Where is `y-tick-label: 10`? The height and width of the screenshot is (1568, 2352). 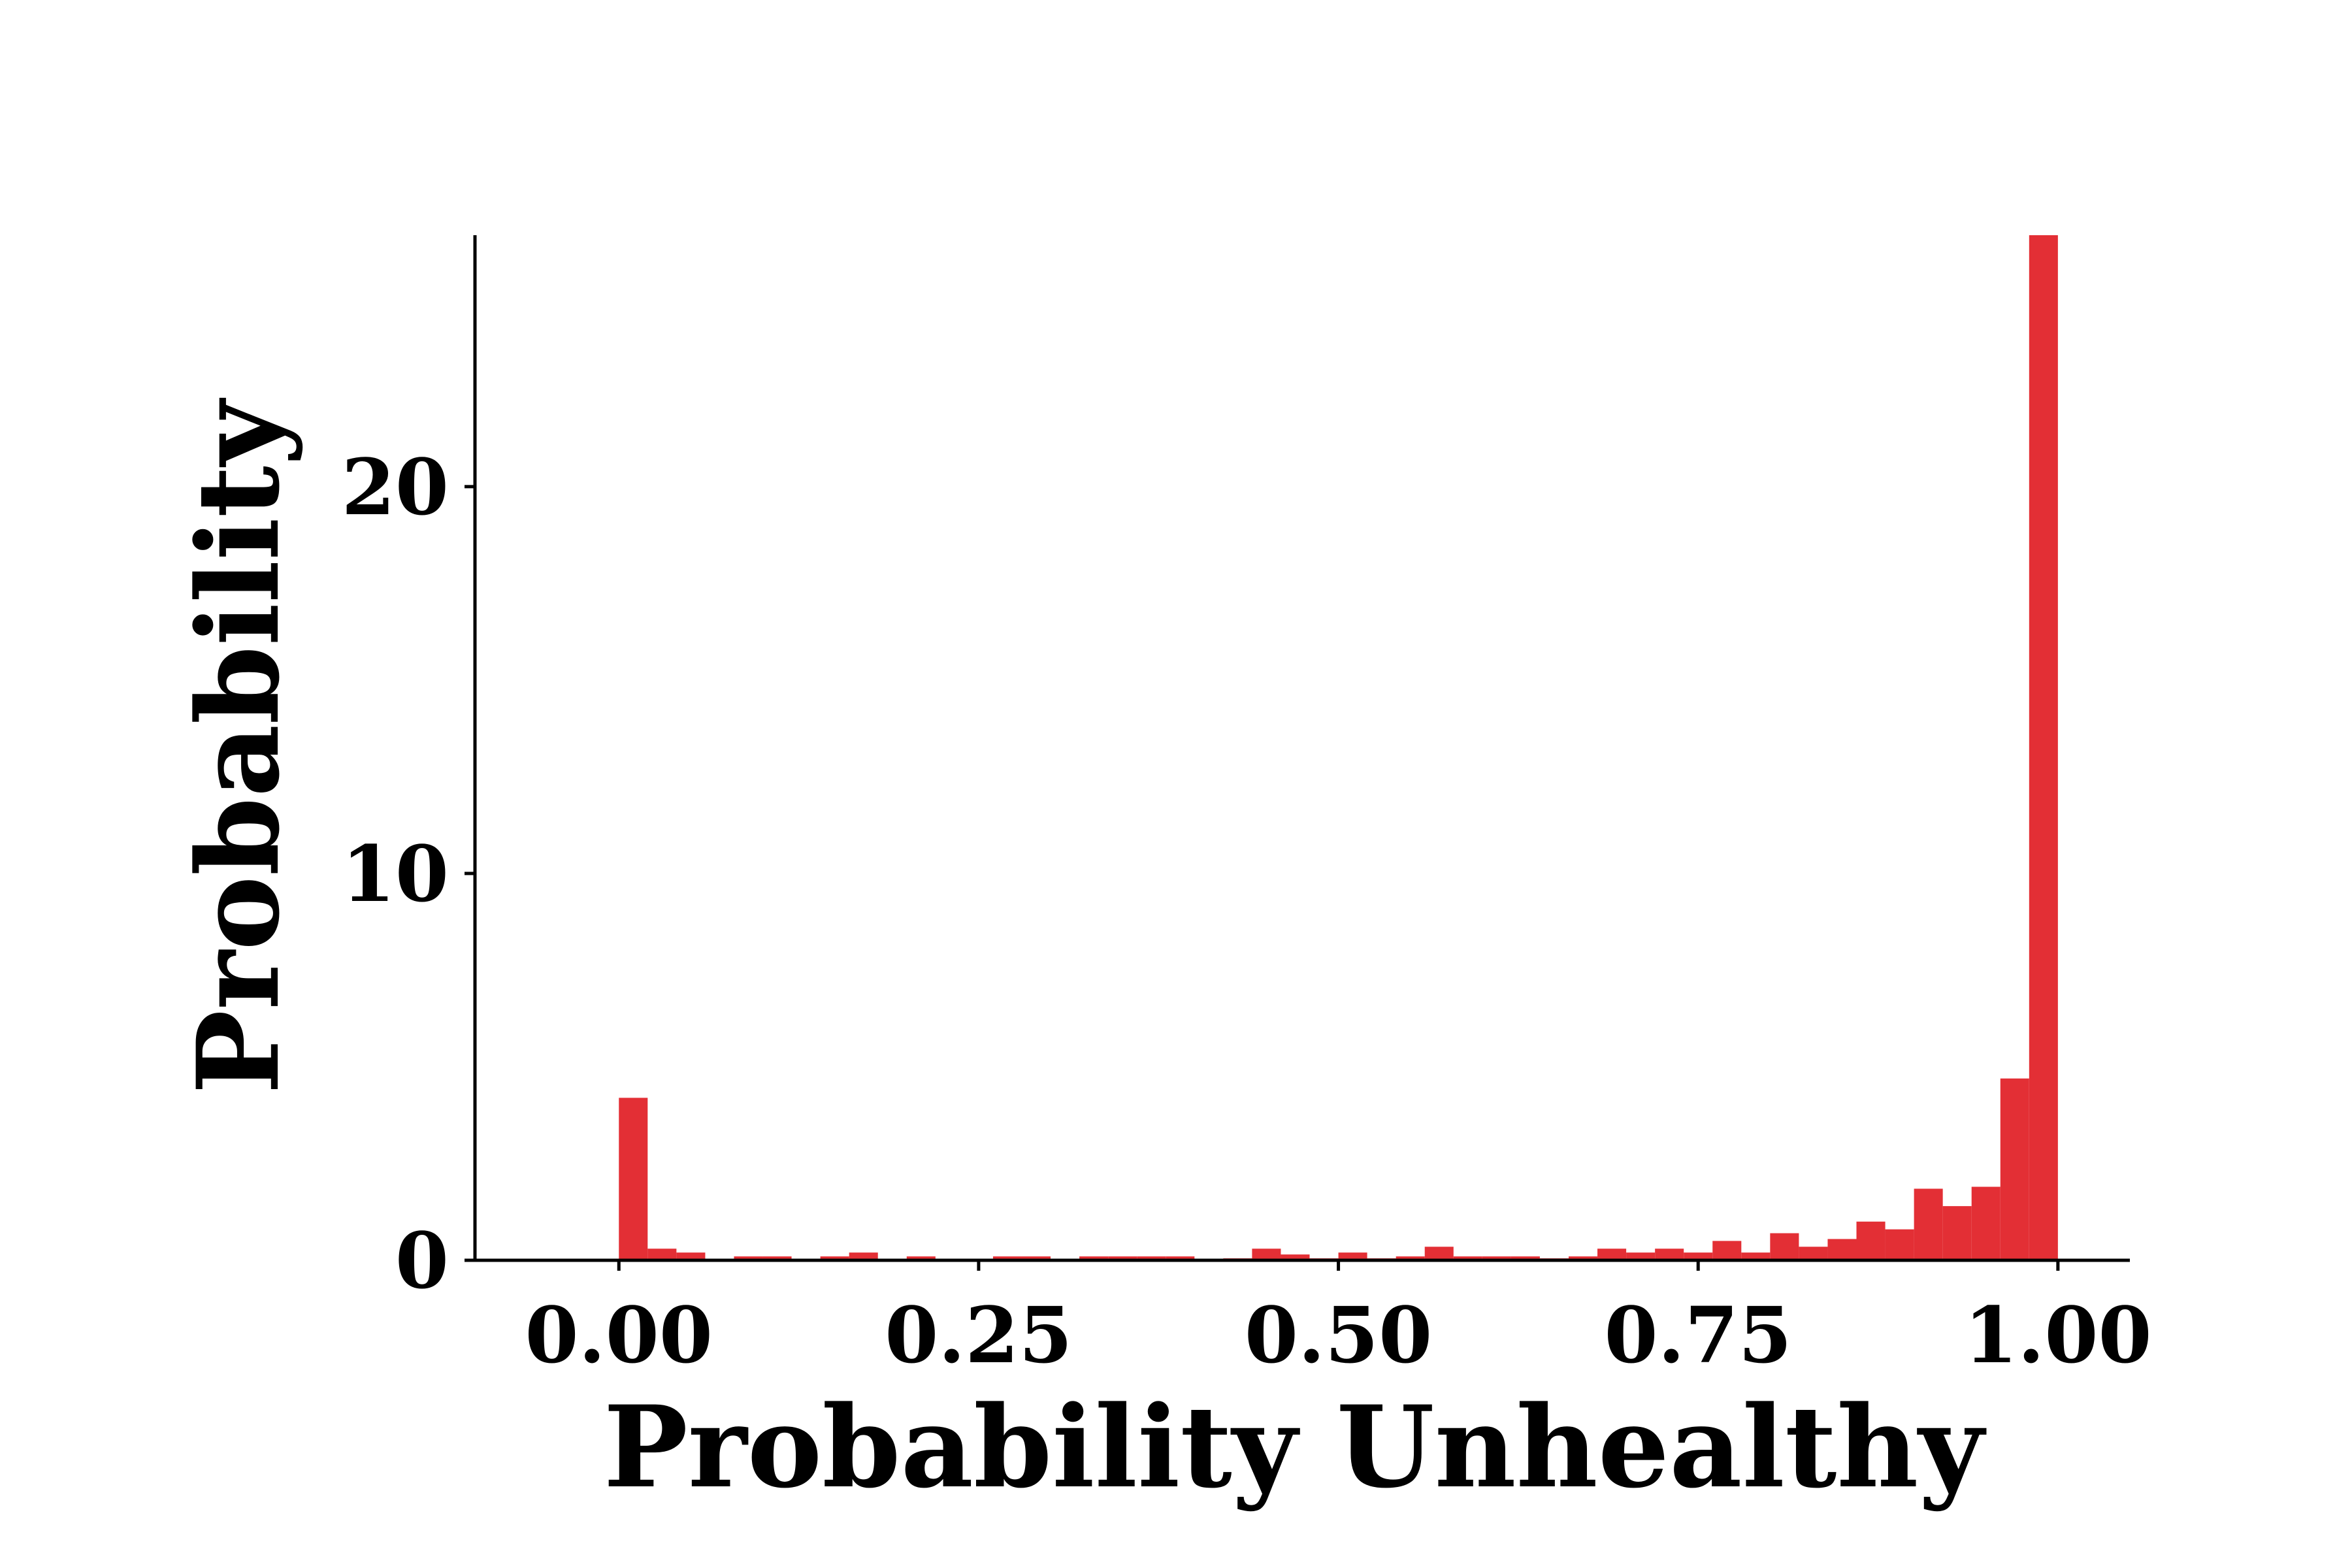 y-tick-label: 10 is located at coordinates (395, 873).